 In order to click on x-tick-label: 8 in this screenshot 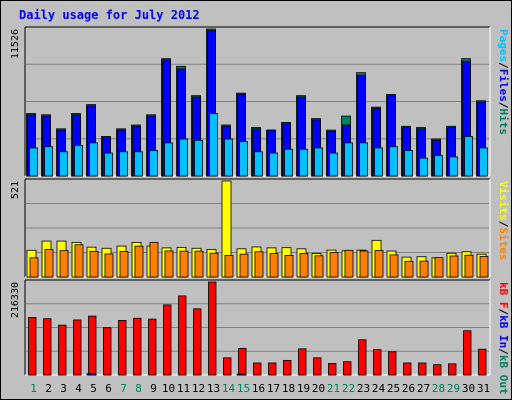, I will do `click(138, 388)`.